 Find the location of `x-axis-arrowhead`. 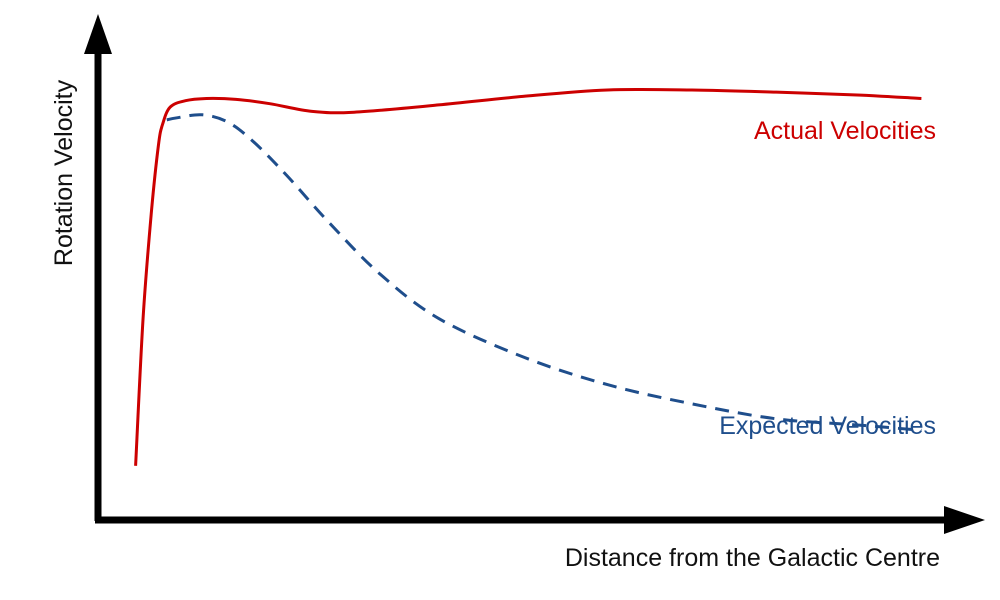

x-axis-arrowhead is located at coordinates (964, 520).